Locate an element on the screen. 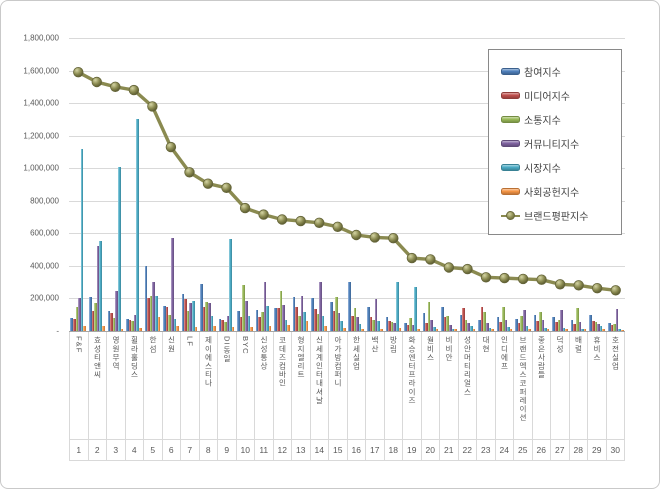 Image resolution: width=660 pixels, height=489 pixels. bar-커뮤니티지수-8 is located at coordinates (209, 317).